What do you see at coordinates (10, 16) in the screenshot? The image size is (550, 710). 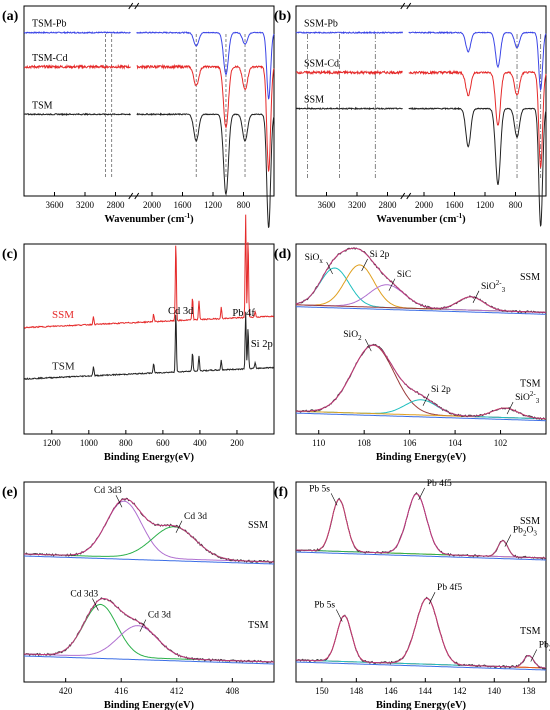 I see `panel-label: (a)` at bounding box center [10, 16].